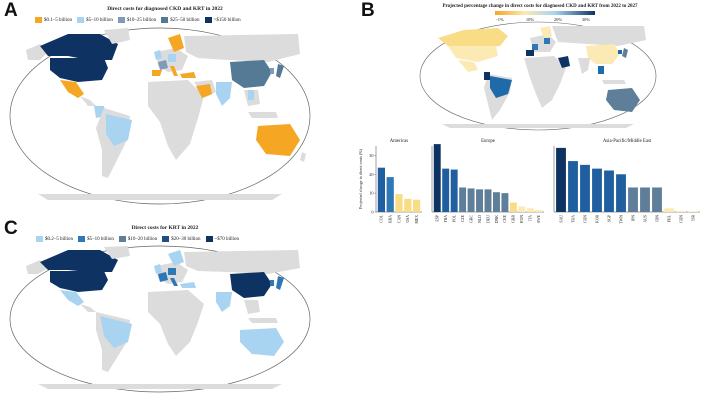 The image size is (716, 400). I want to click on panel-letter-c: C, so click(11, 228).